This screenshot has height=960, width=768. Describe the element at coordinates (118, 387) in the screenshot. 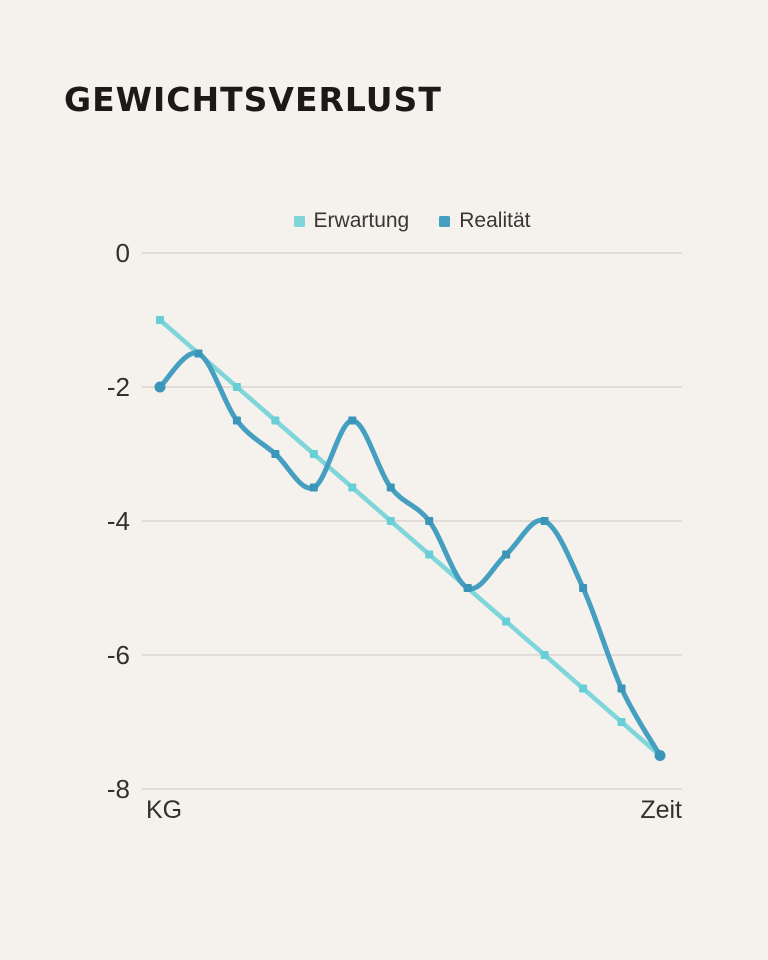

I see `y-axis-tick-label-1: -2` at that location.